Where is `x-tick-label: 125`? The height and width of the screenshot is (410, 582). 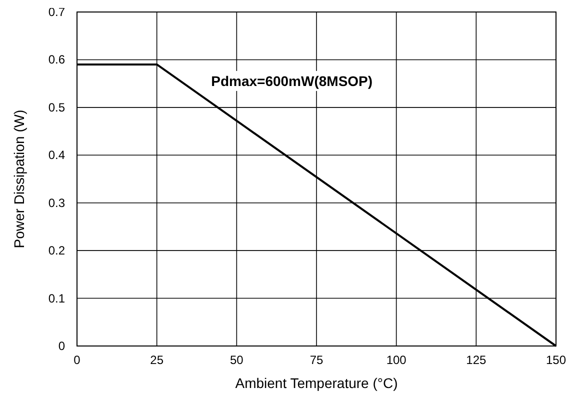 x-tick-label: 125 is located at coordinates (476, 360).